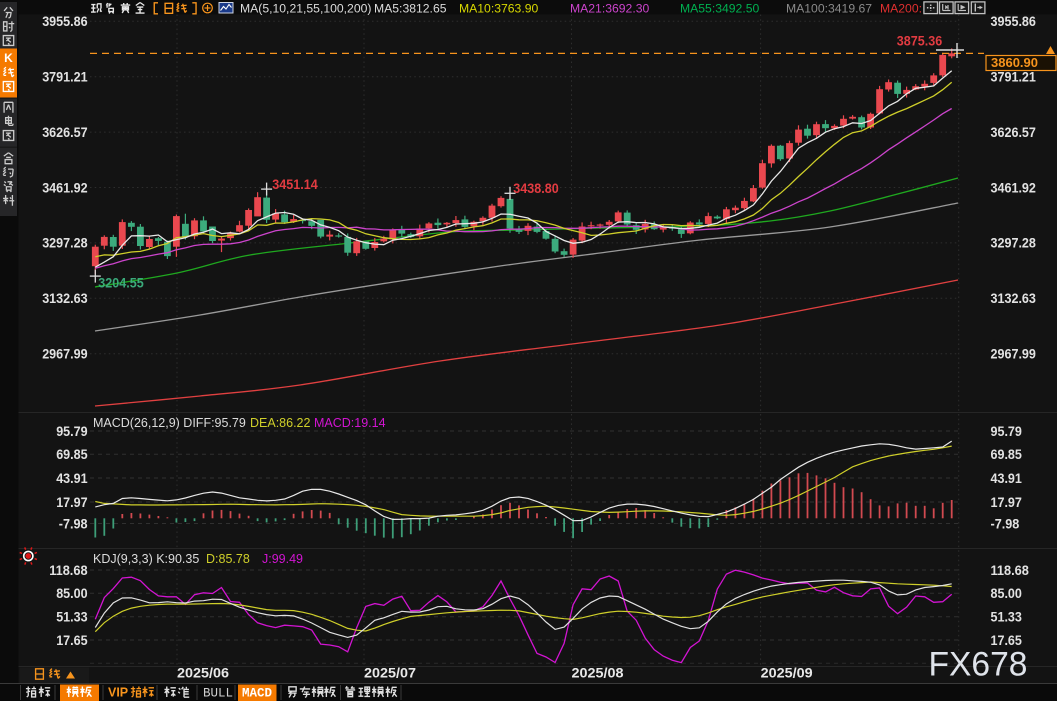 This screenshot has width=1057, height=701. Describe the element at coordinates (295, 184) in the screenshot. I see `svg-text: 3451.14` at that location.